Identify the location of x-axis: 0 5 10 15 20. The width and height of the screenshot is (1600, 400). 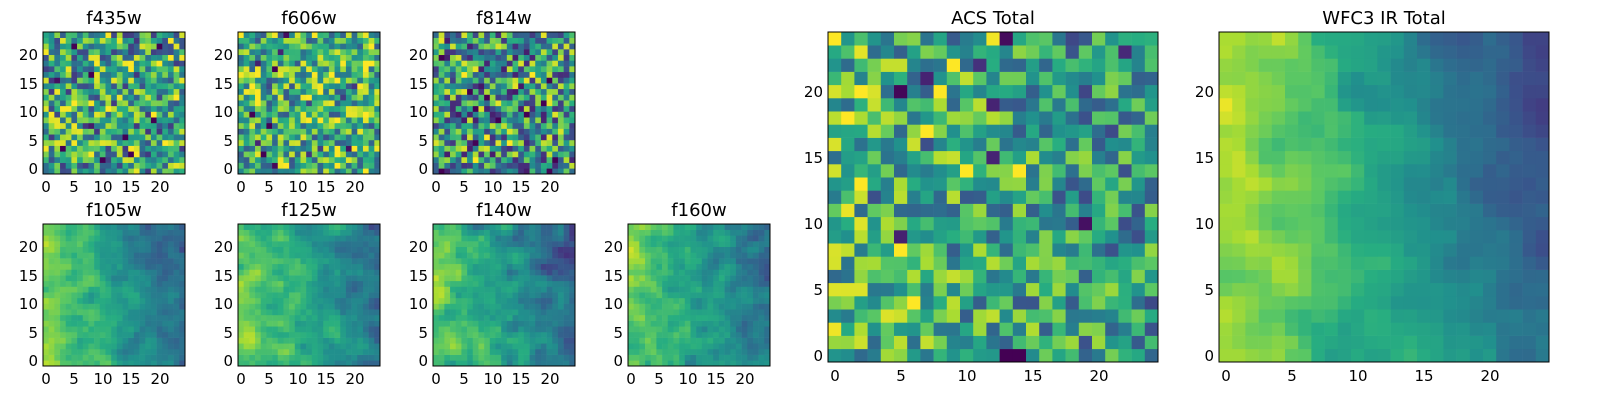
(495, 379).